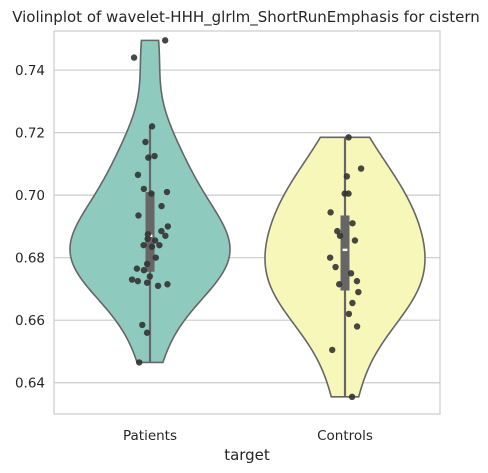 The image size is (488, 473). I want to click on y-tick-label: 0.68, so click(30, 259).